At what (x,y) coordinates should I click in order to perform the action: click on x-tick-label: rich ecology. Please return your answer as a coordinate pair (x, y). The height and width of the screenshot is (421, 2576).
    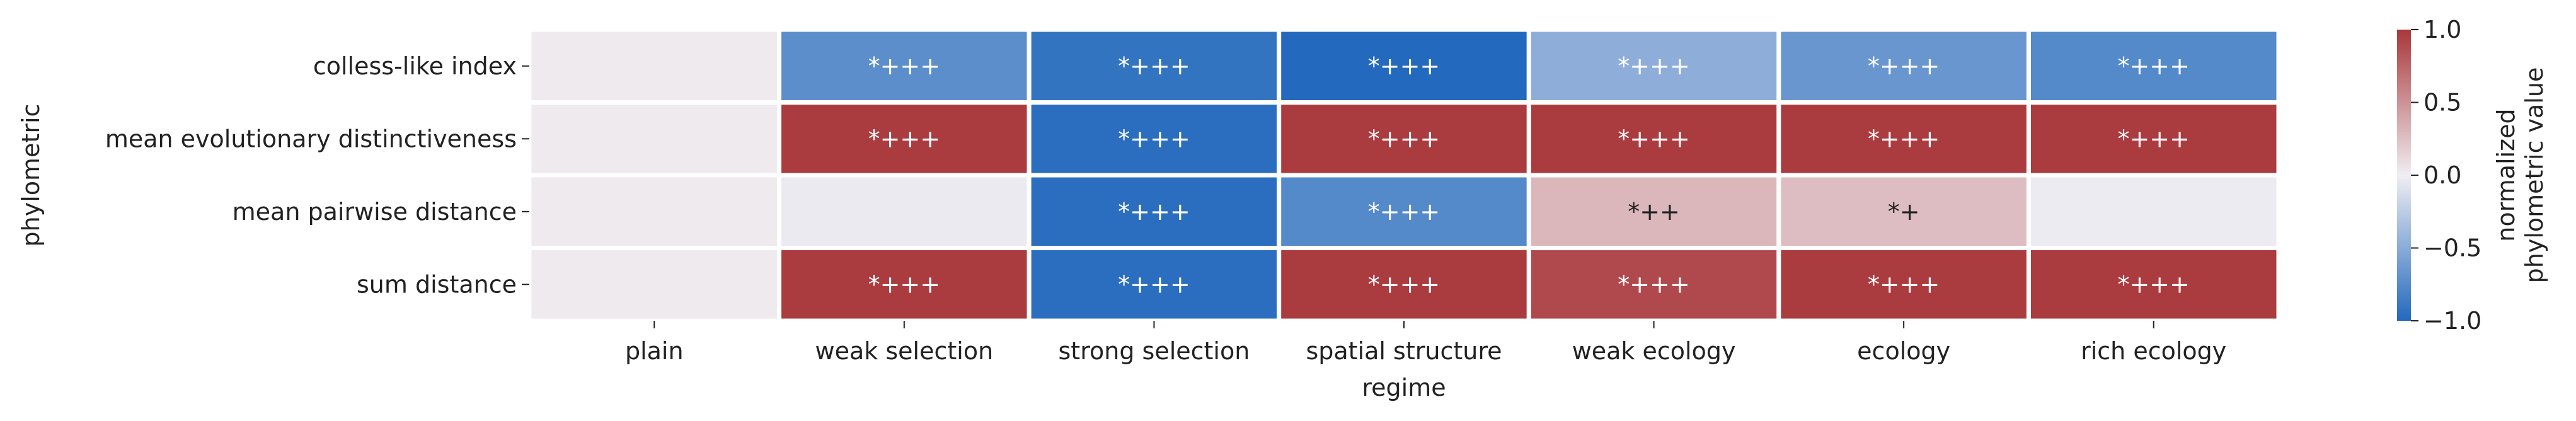
    Looking at the image, I should click on (2153, 351).